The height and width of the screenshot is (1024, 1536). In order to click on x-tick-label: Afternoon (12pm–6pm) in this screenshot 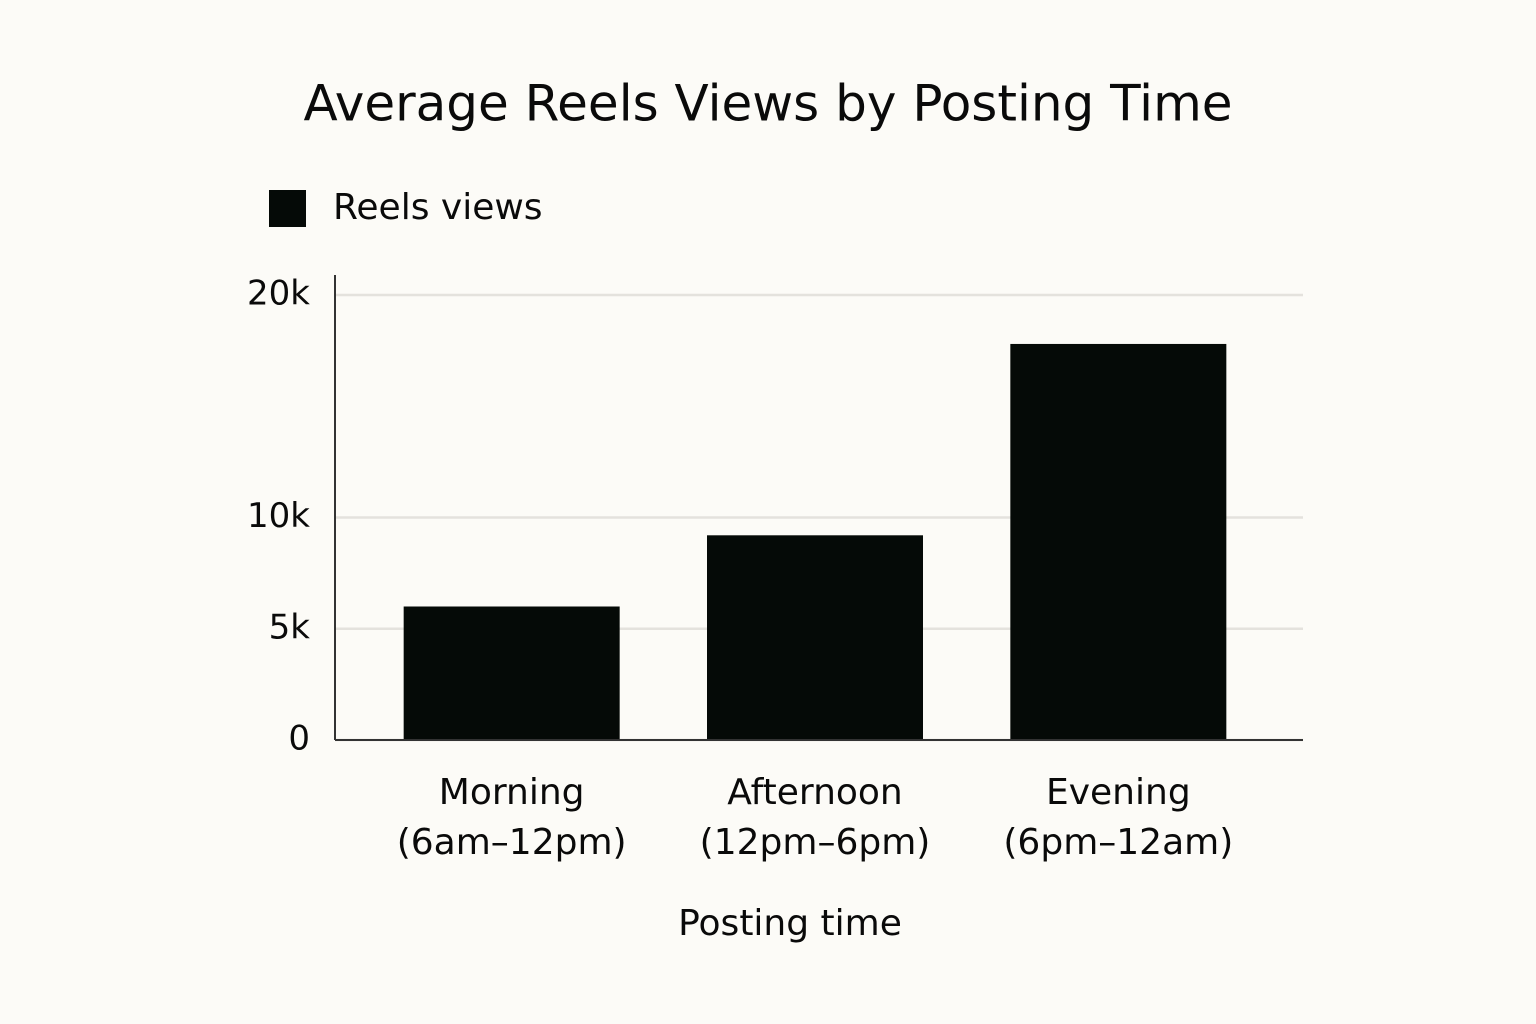, I will do `click(815, 817)`.